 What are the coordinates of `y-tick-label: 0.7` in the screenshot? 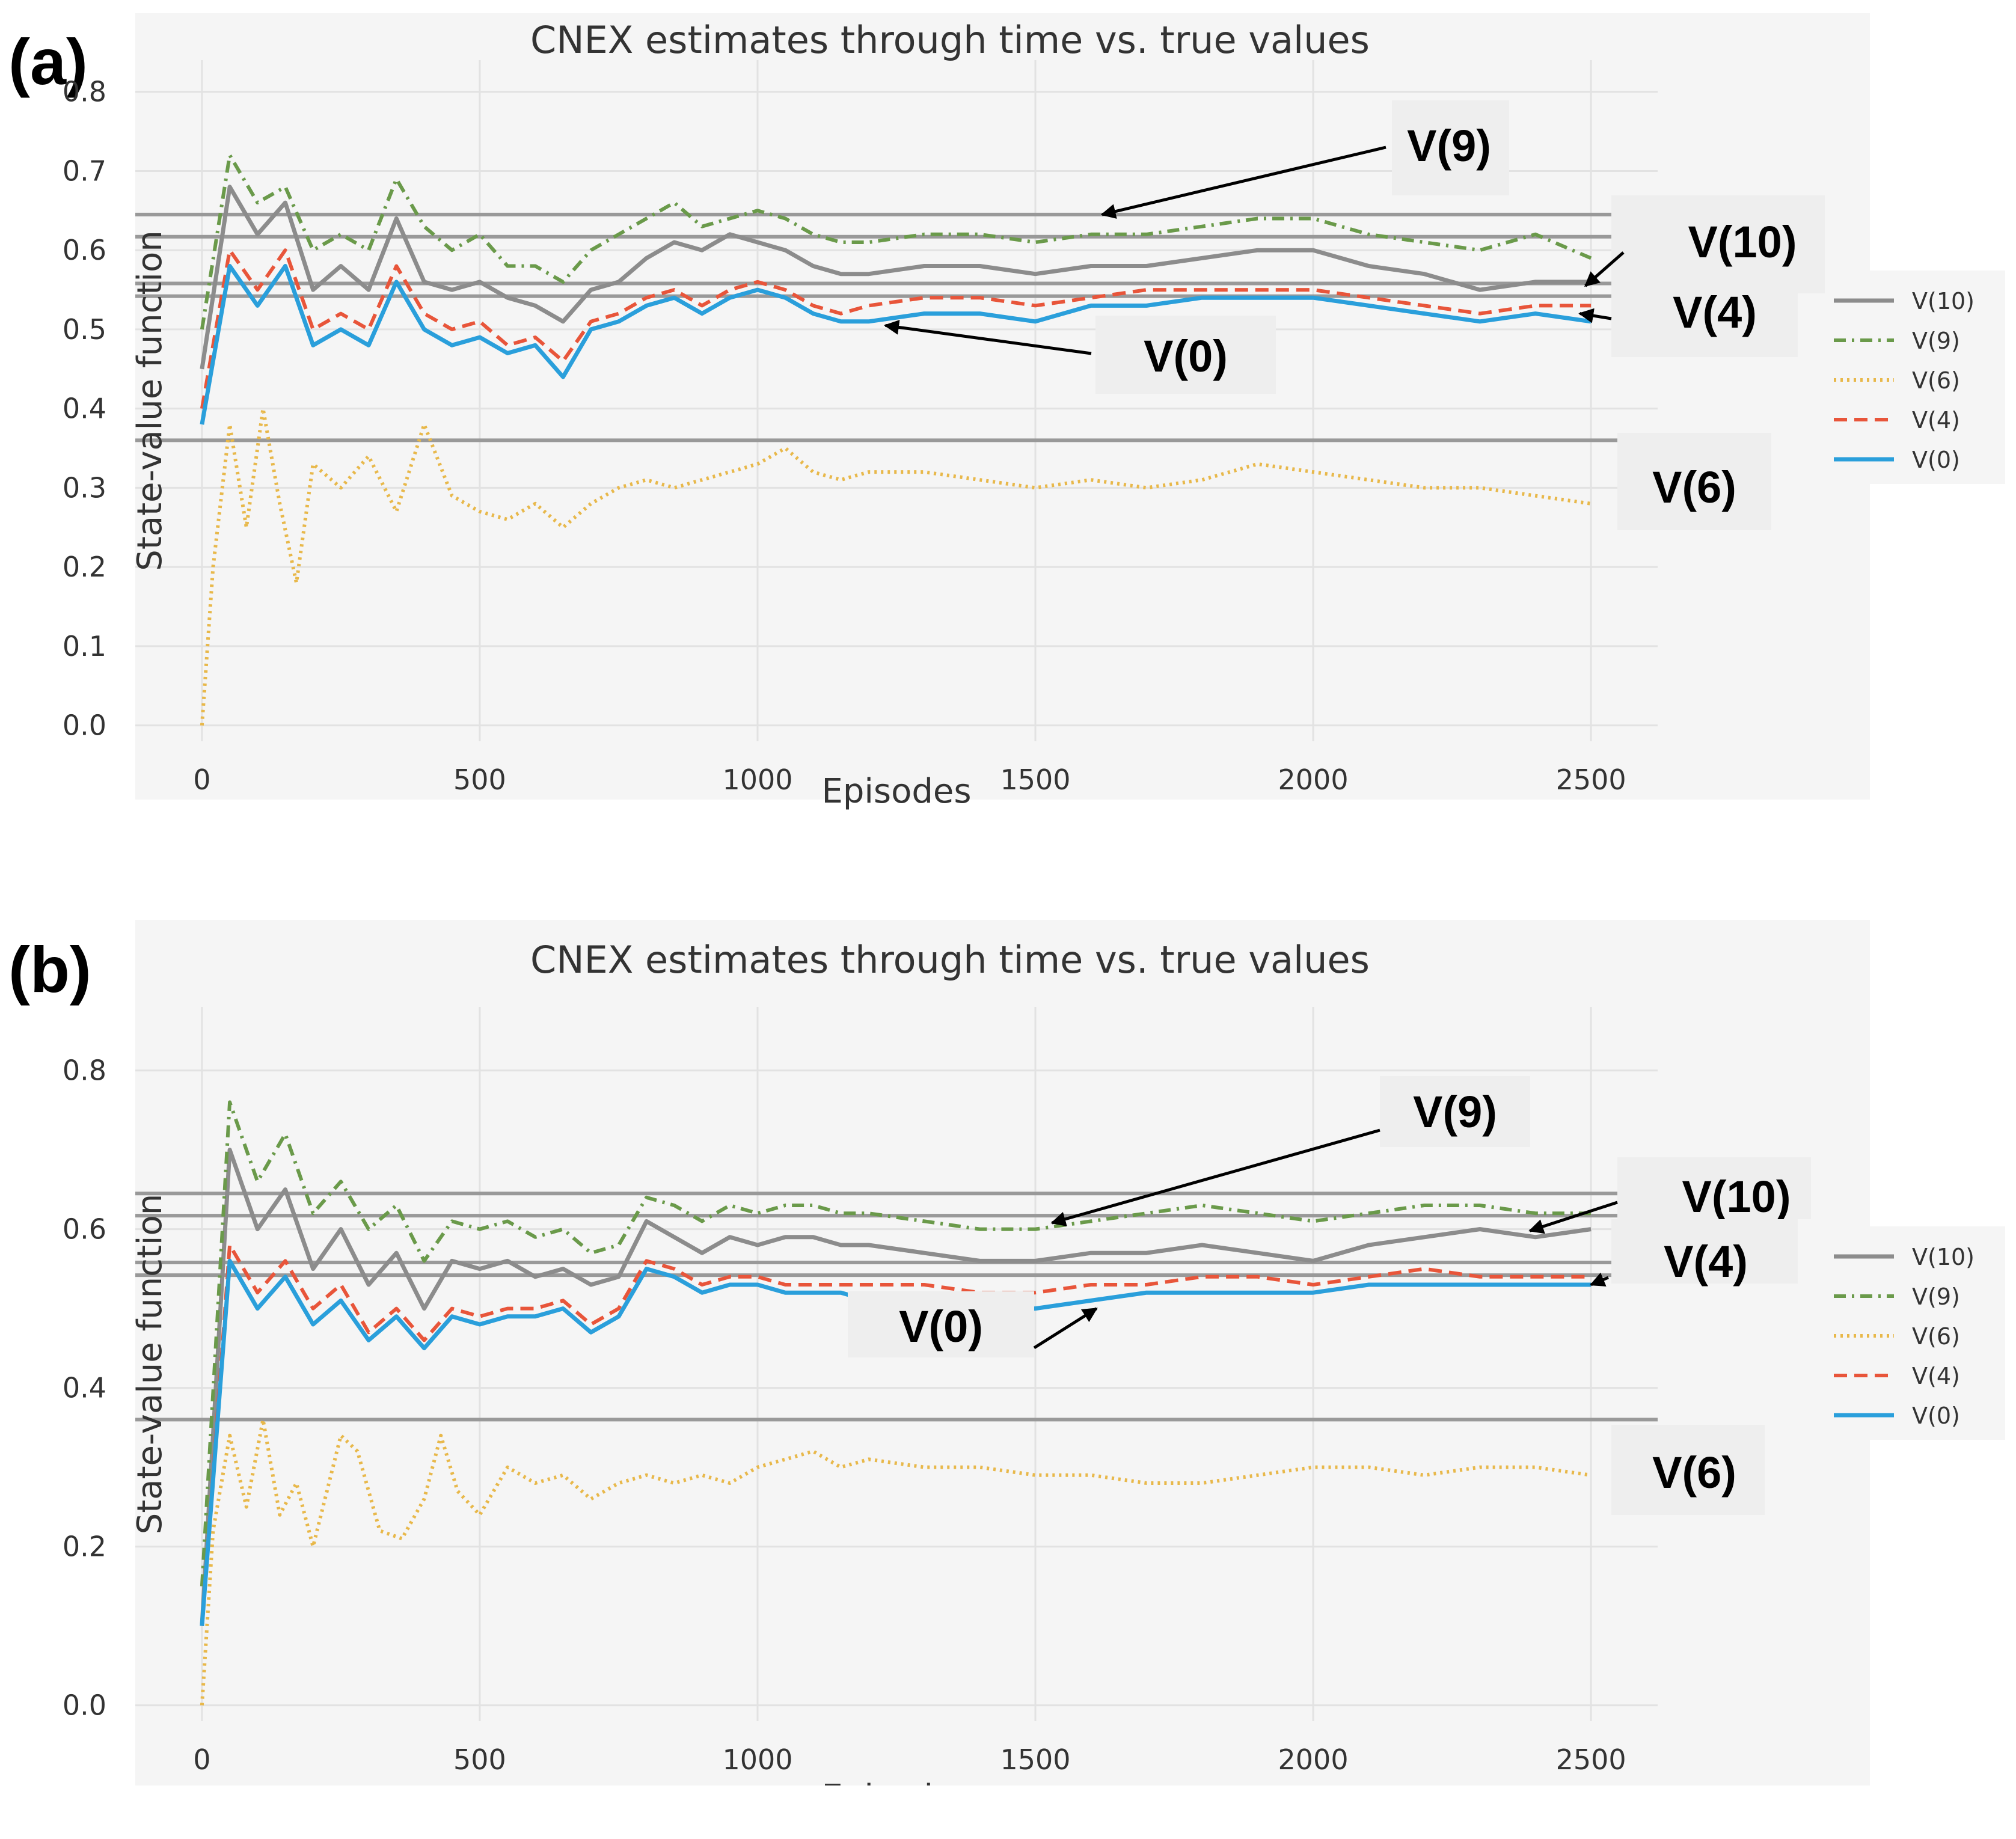 It's located at (84, 171).